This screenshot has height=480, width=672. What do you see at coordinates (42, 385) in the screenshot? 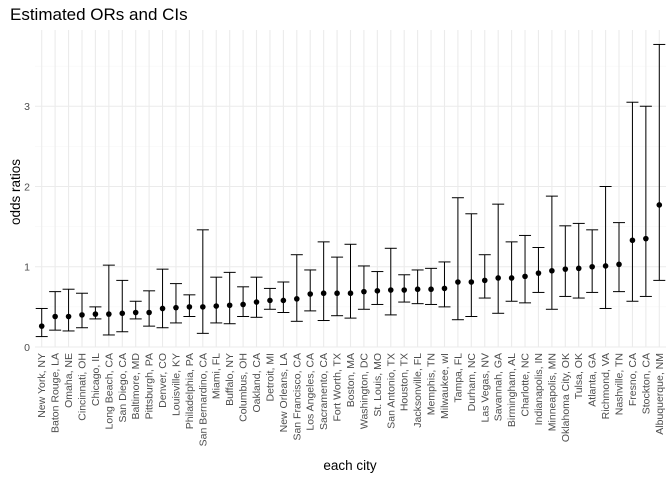
I see `x-tick-label: New York, NY` at bounding box center [42, 385].